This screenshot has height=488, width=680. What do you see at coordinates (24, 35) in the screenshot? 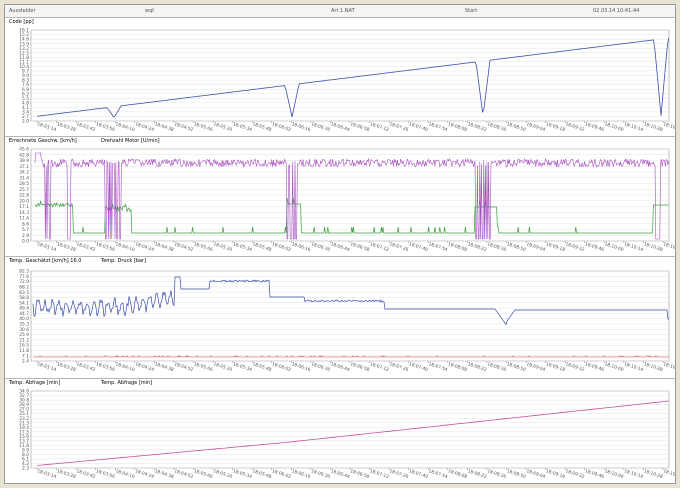
I see `y-tick-label: 15.2` at bounding box center [24, 35].